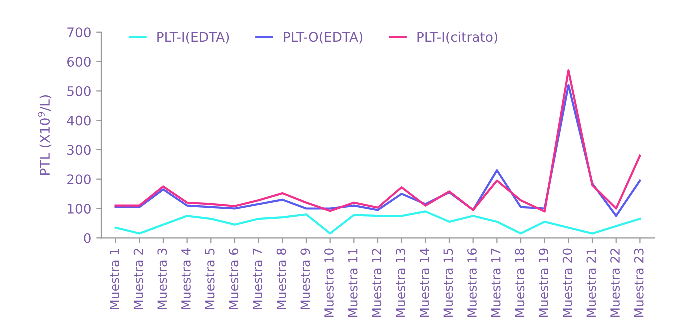 The width and height of the screenshot is (700, 324). What do you see at coordinates (377, 283) in the screenshot?
I see `x-tick-label: Muestra 12` at bounding box center [377, 283].